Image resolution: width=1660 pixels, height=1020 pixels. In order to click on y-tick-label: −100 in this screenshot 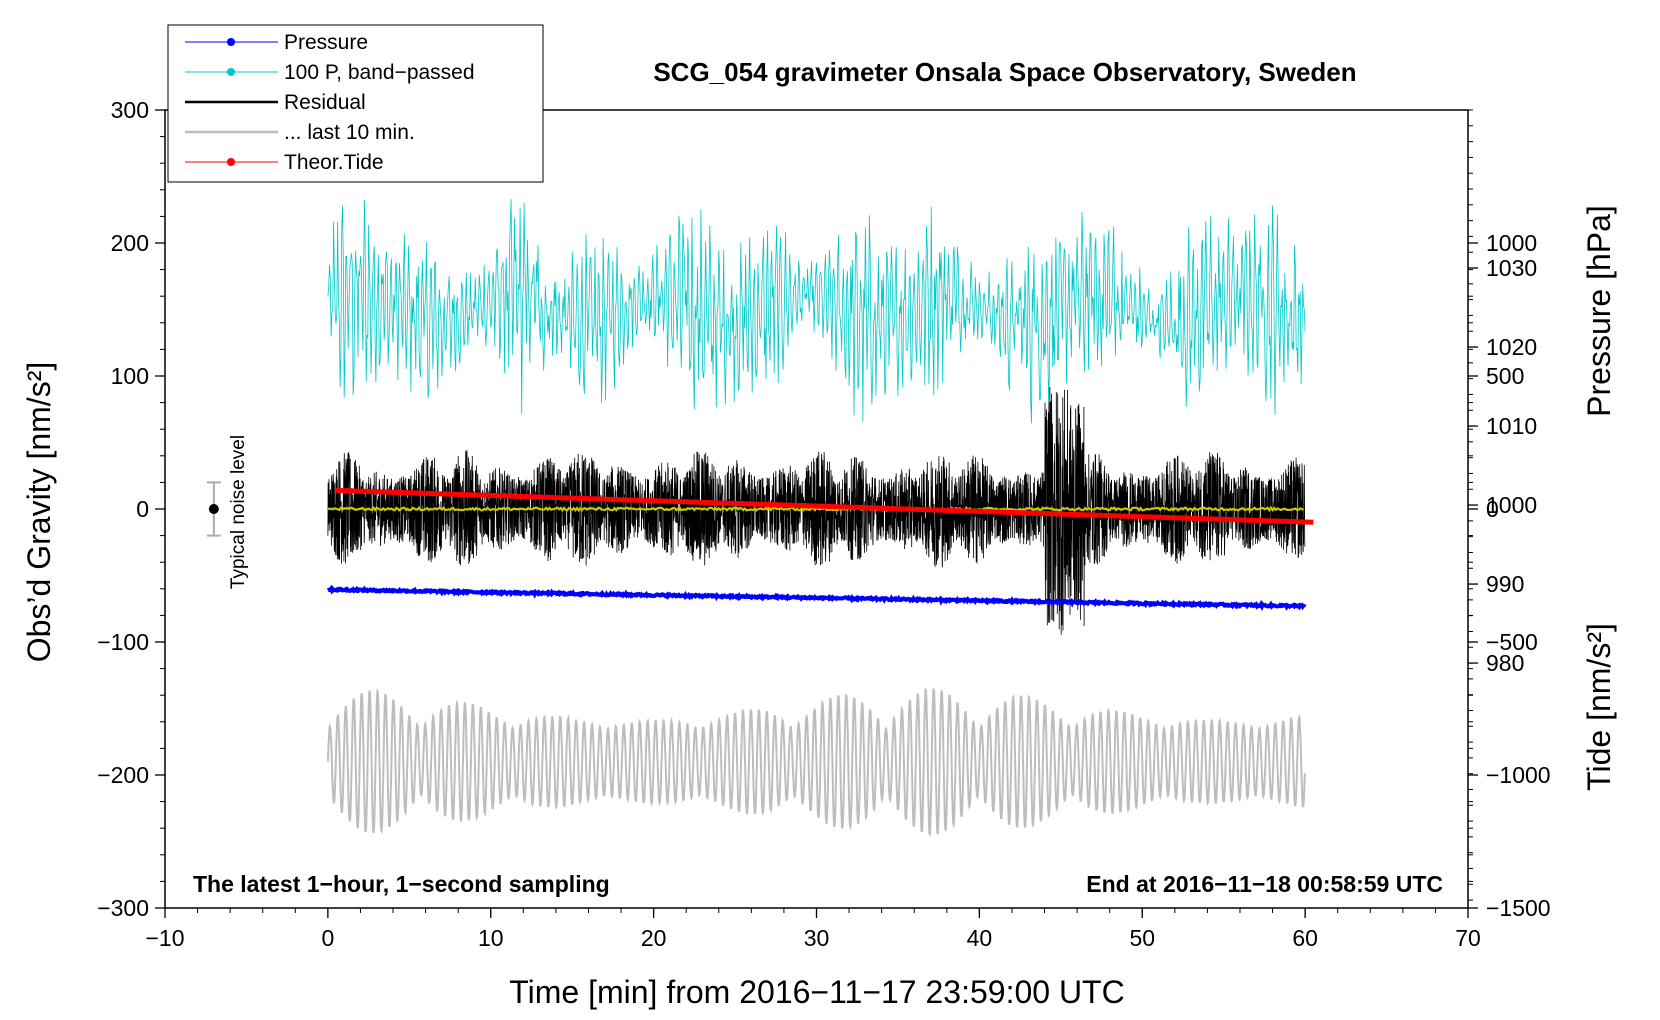, I will do `click(123, 642)`.